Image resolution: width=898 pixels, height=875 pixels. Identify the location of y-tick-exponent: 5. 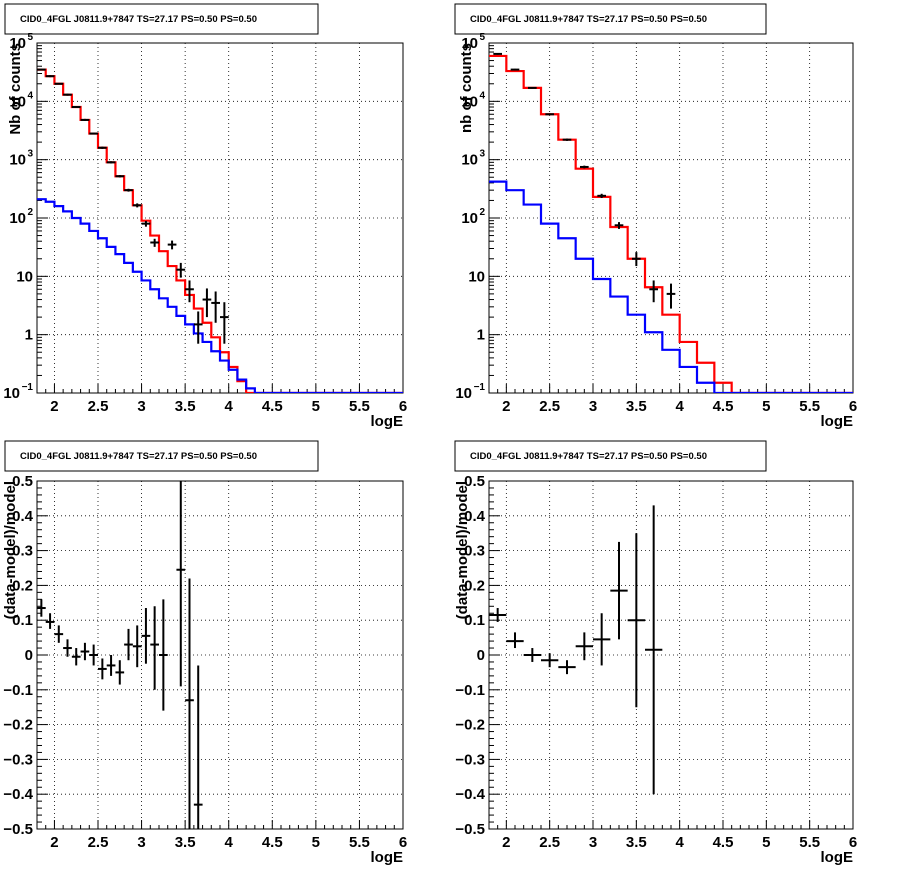
(30, 37).